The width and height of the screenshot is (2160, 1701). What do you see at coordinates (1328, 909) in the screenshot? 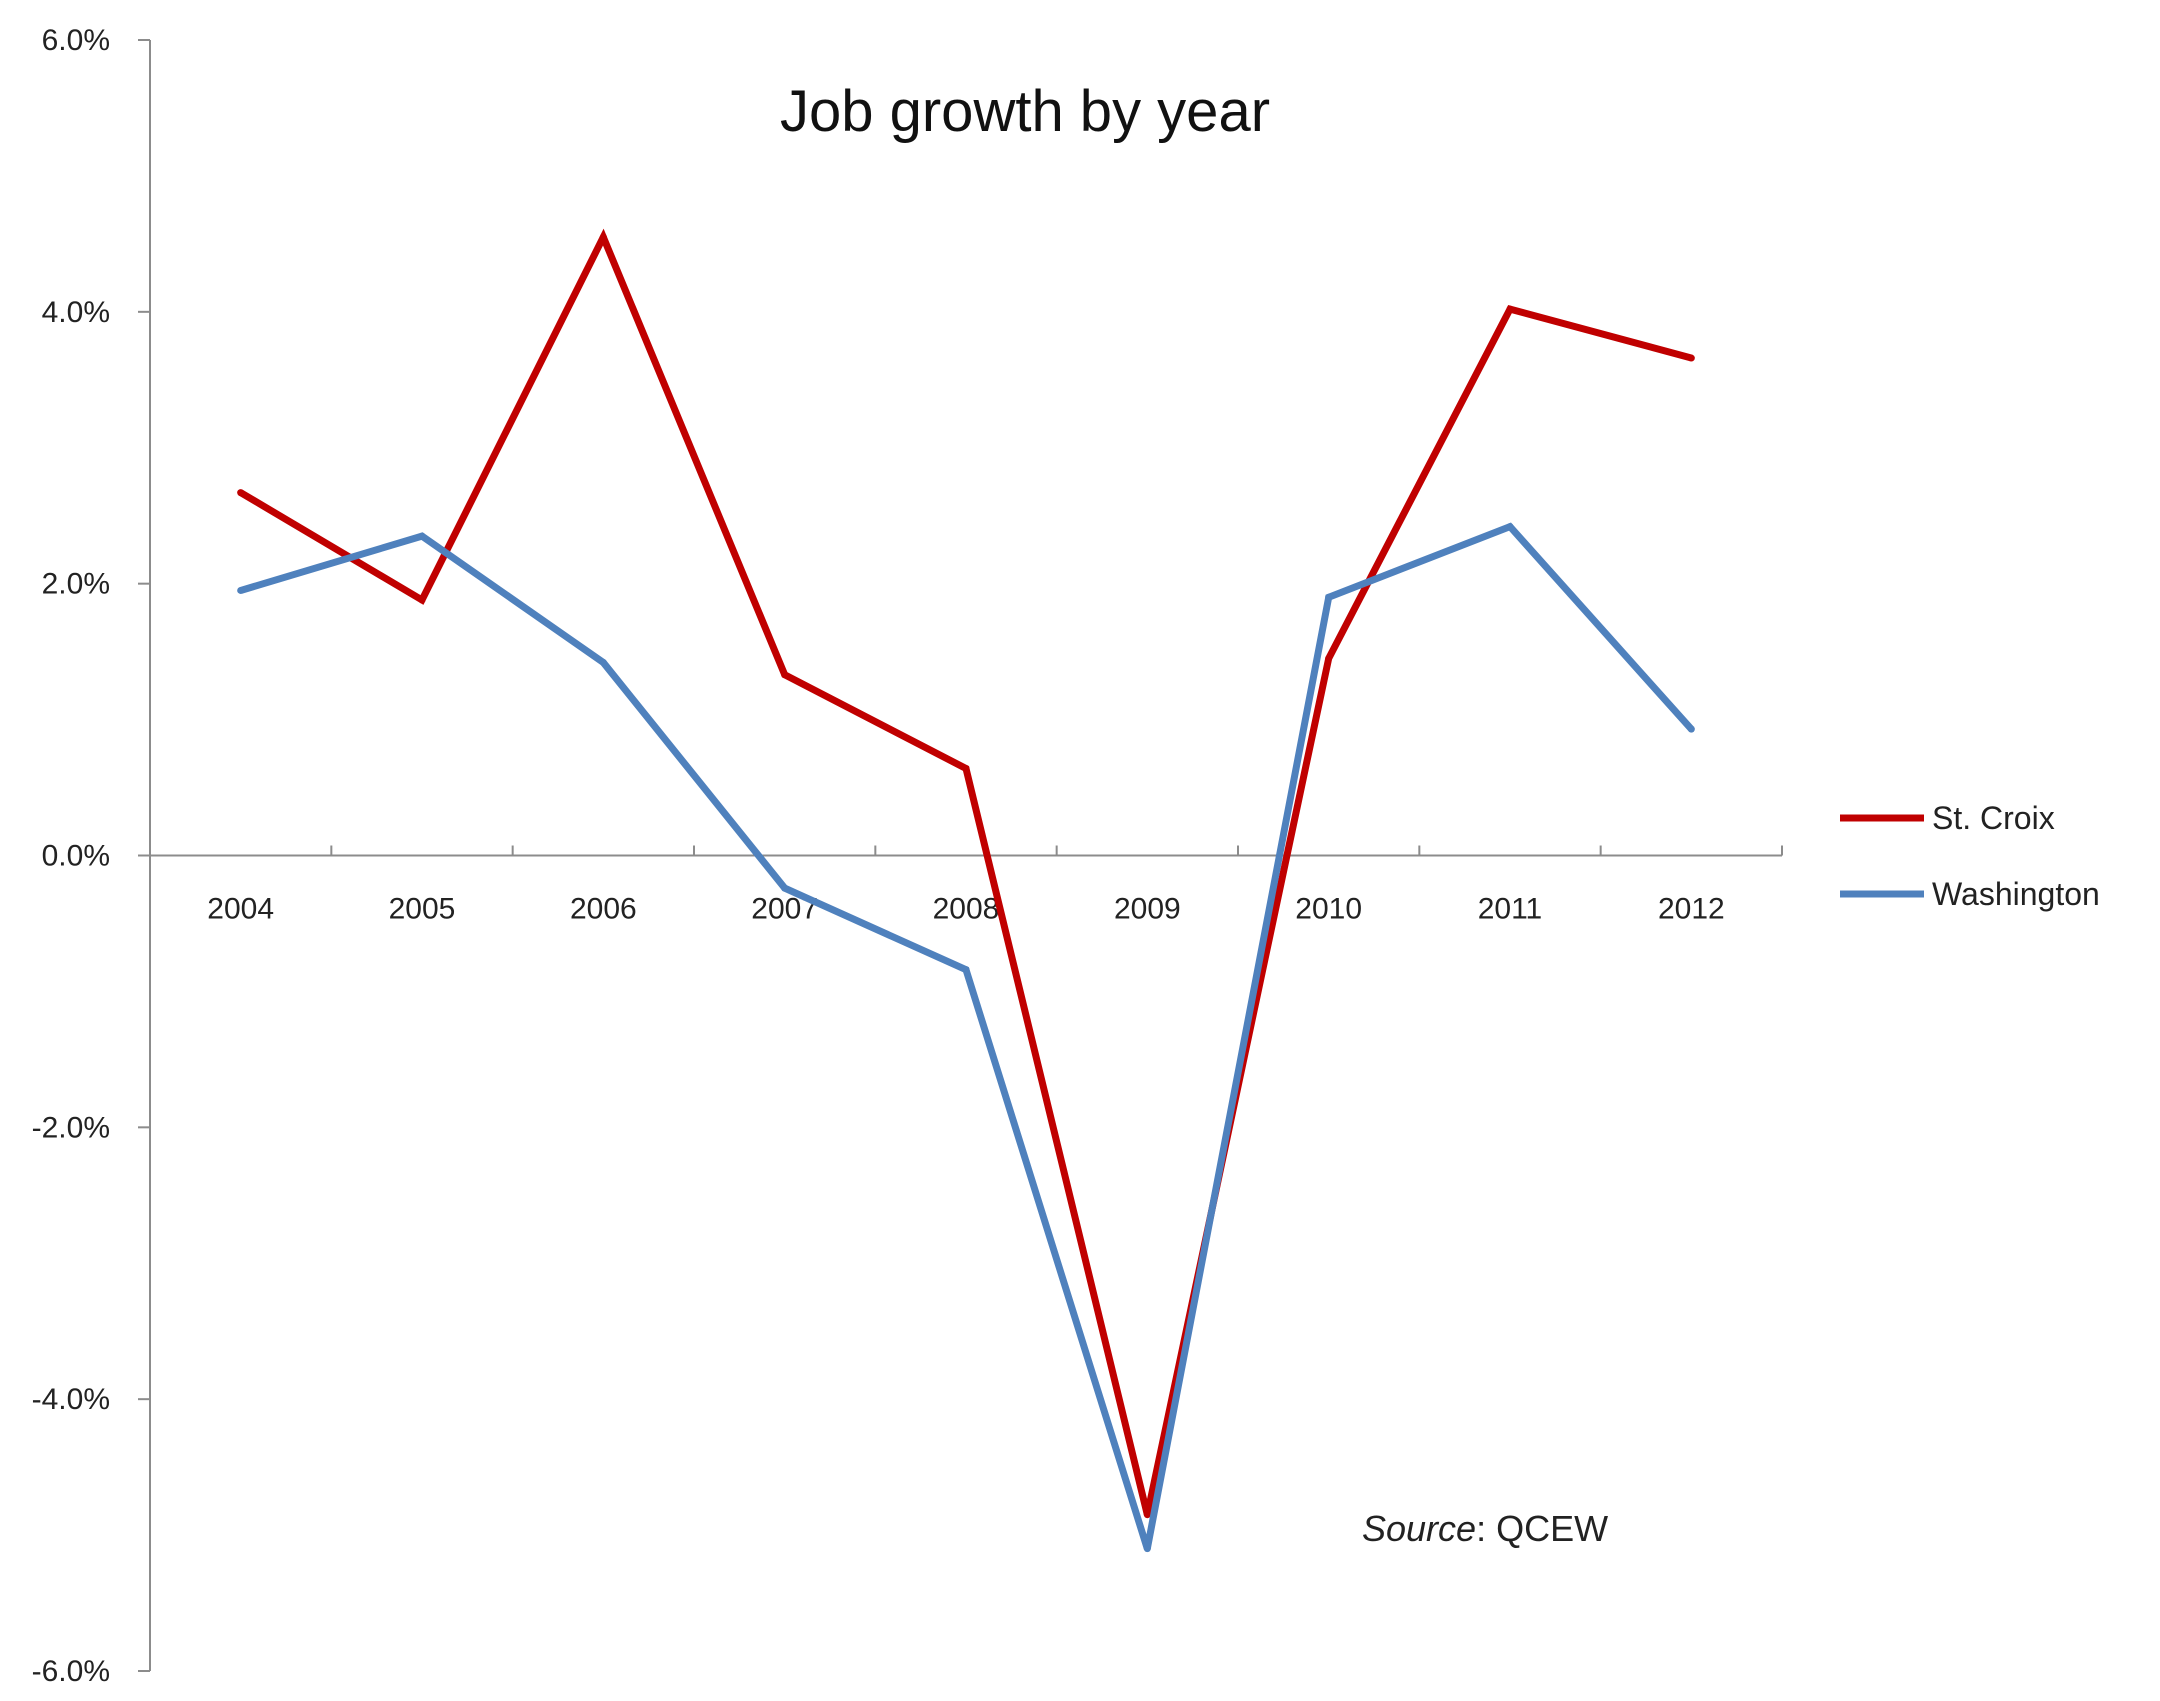
I see `x-tick-label: 2010` at bounding box center [1328, 909].